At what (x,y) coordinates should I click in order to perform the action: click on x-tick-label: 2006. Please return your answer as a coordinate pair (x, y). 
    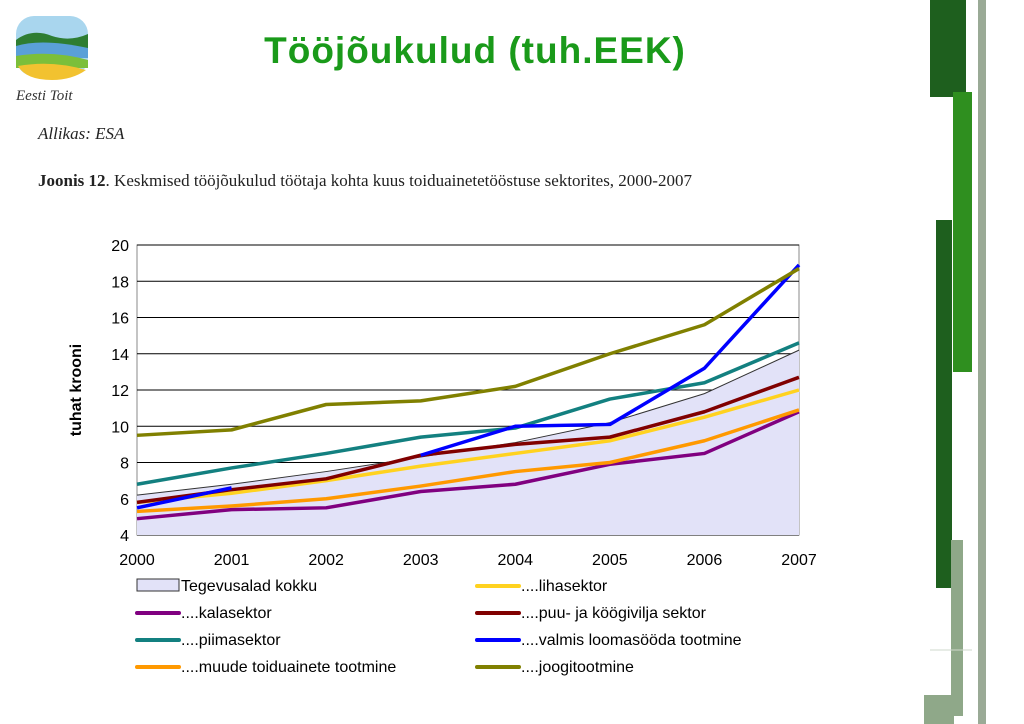
    Looking at the image, I should click on (705, 560).